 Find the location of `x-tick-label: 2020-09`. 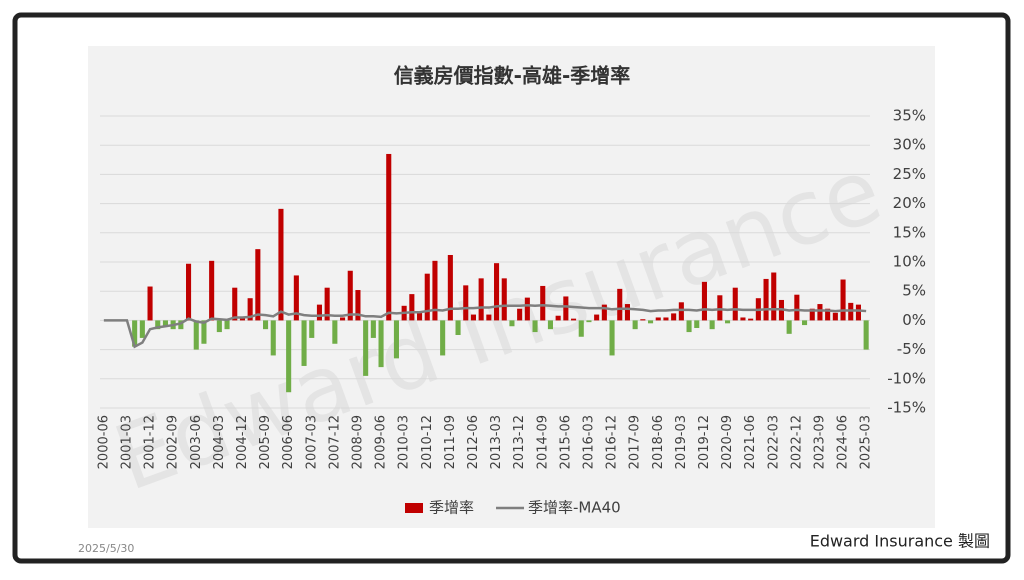

x-tick-label: 2020-09 is located at coordinates (727, 442).